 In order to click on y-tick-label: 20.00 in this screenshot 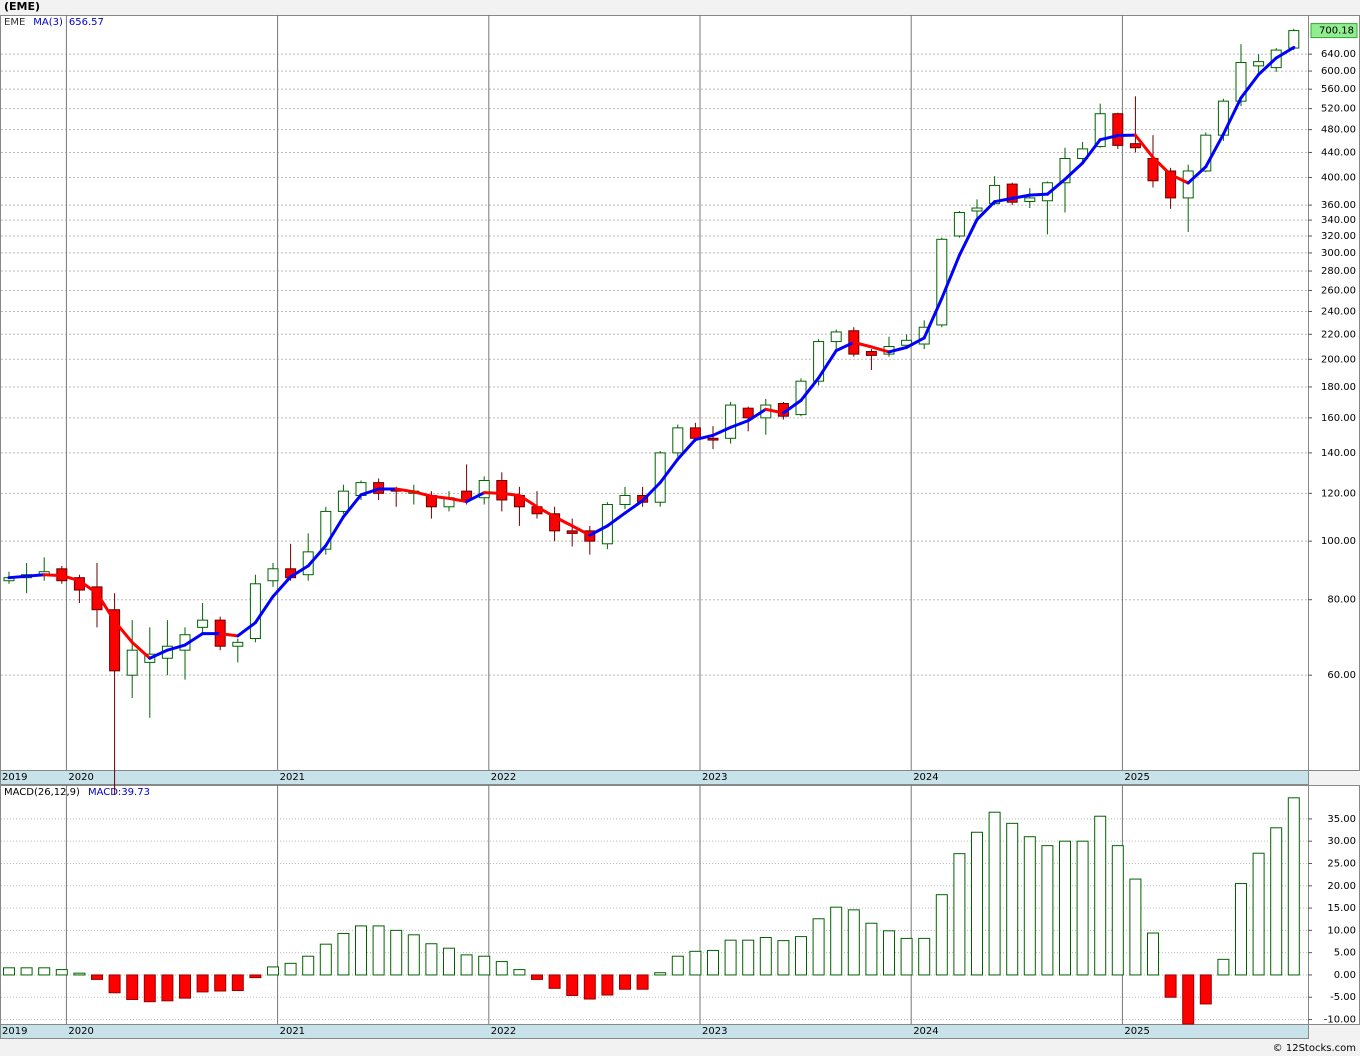, I will do `click(1341, 886)`.